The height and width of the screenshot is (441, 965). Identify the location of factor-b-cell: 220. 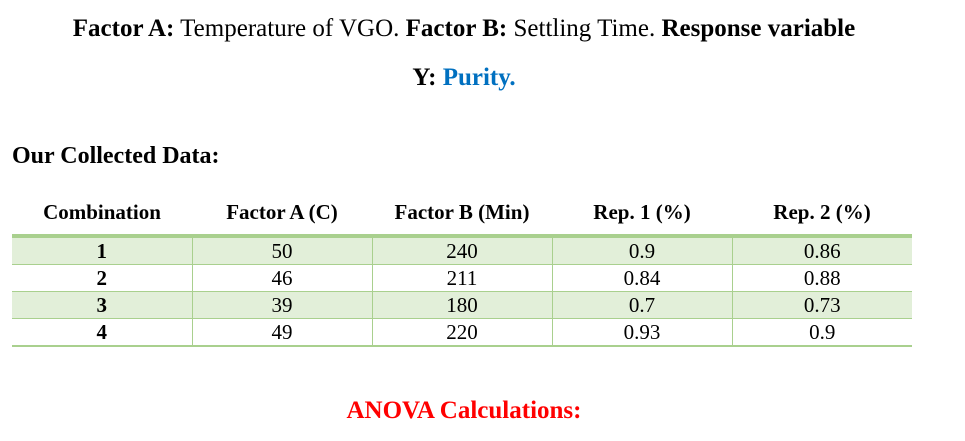
(461, 332).